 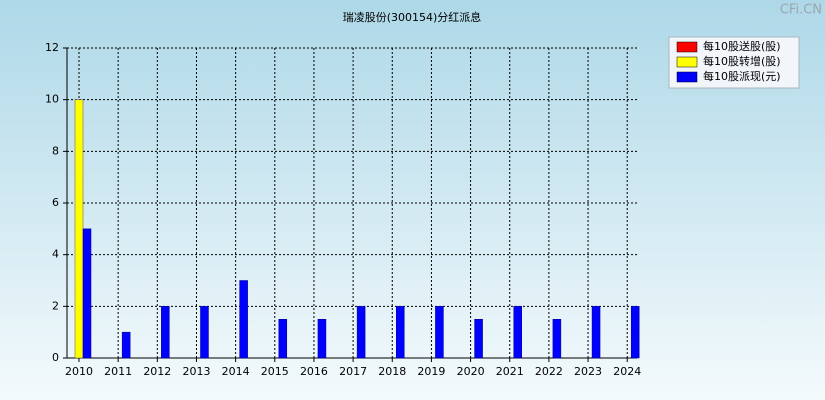 What do you see at coordinates (627, 371) in the screenshot?
I see `x-tick-label: 2024` at bounding box center [627, 371].